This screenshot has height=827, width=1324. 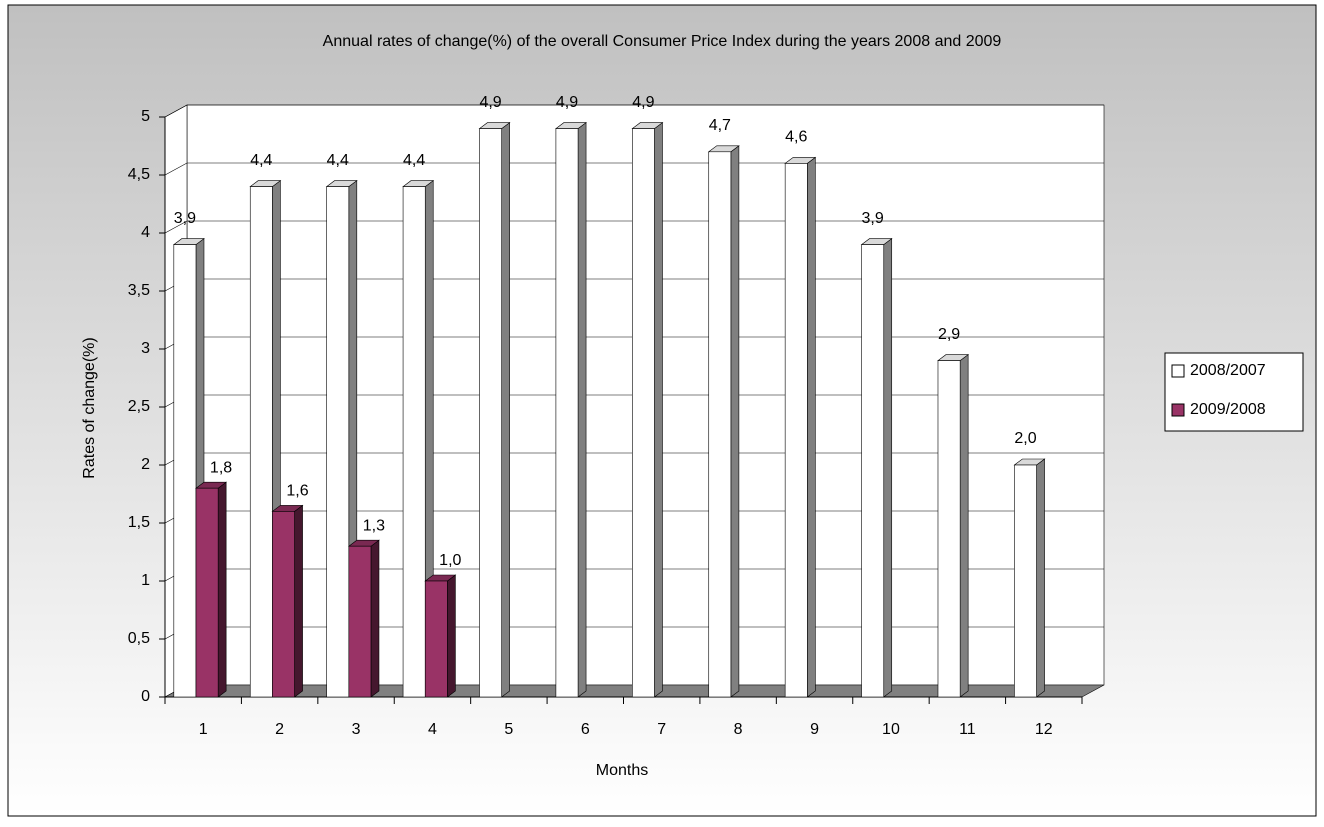 What do you see at coordinates (949, 334) in the screenshot?
I see `data-label: 2,9` at bounding box center [949, 334].